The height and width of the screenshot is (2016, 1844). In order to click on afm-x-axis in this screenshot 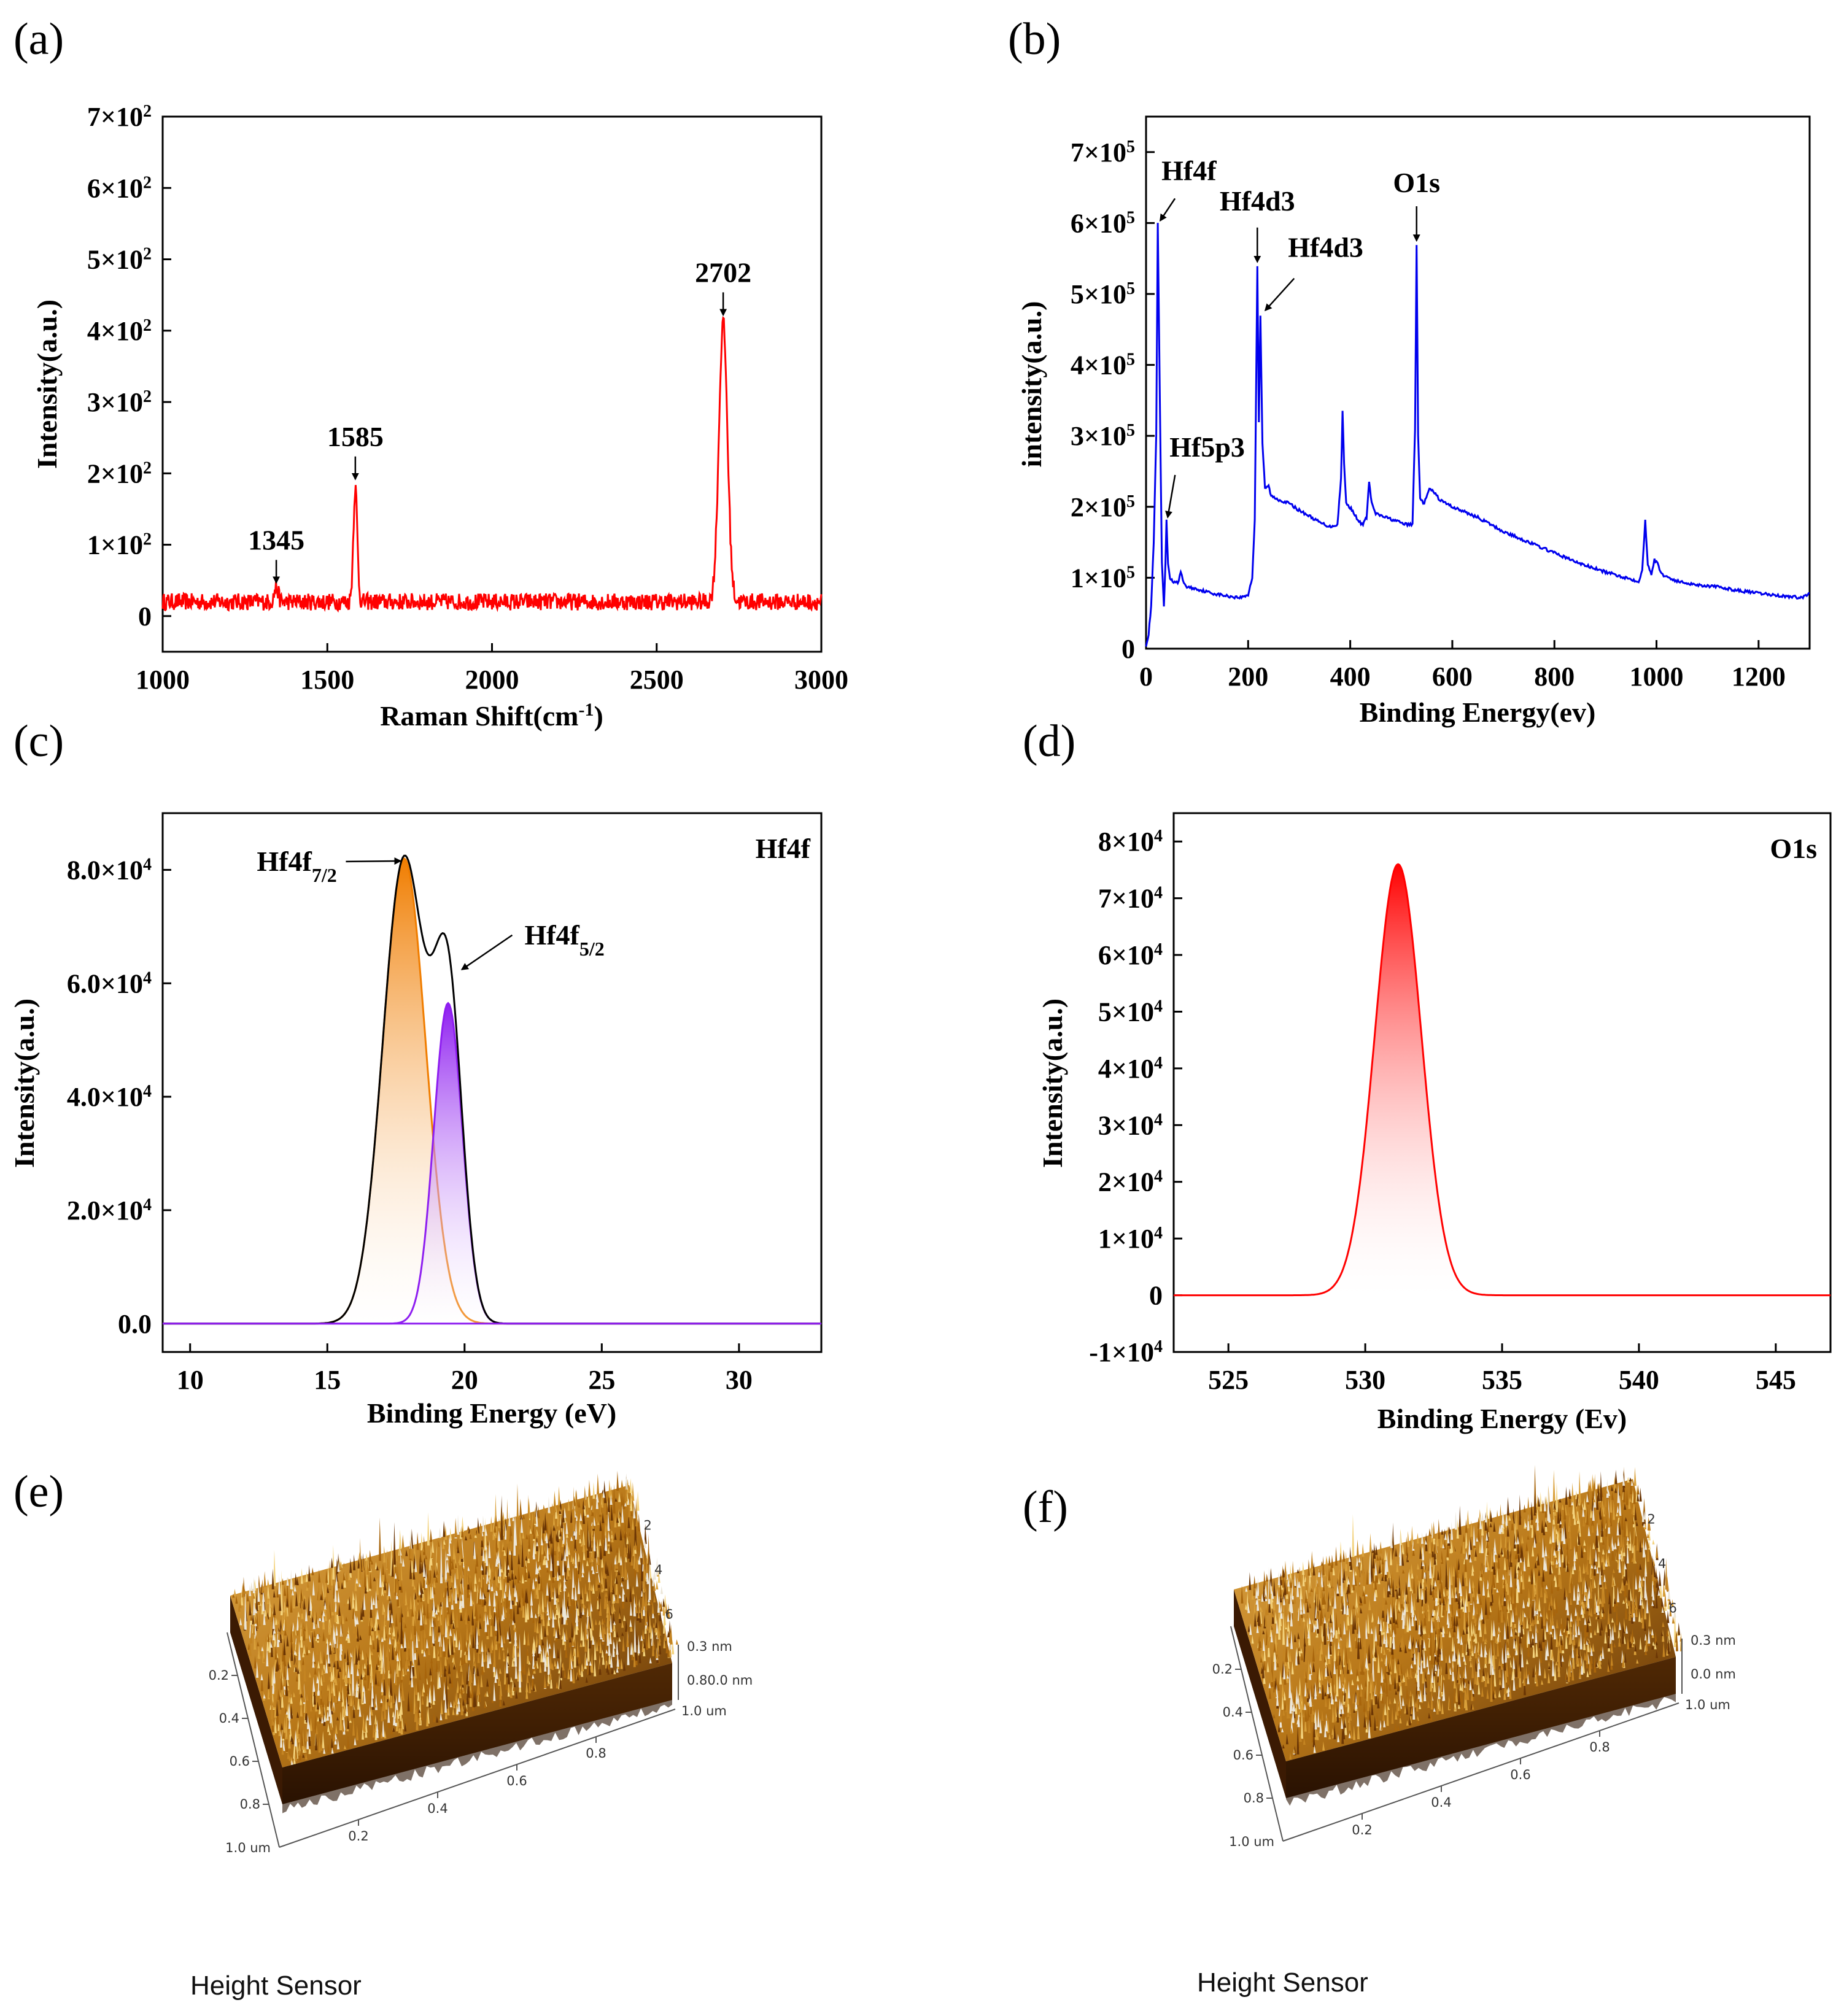, I will do `click(477, 1779)`.